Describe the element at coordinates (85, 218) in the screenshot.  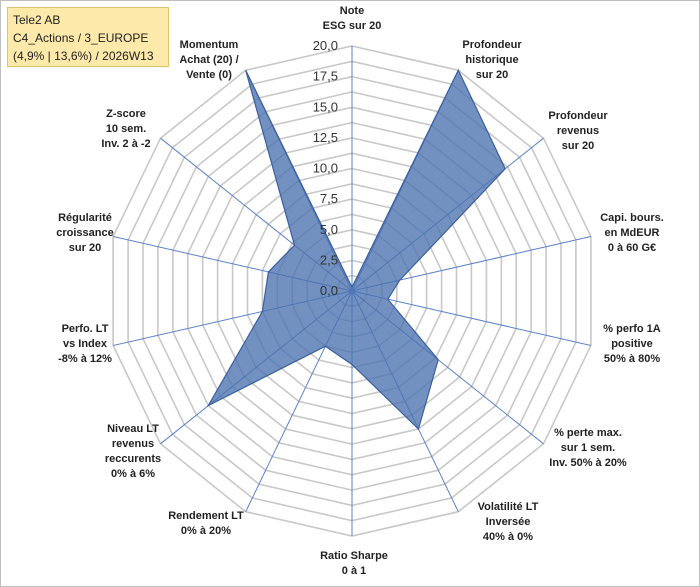
I see `category-label: Régularité` at that location.